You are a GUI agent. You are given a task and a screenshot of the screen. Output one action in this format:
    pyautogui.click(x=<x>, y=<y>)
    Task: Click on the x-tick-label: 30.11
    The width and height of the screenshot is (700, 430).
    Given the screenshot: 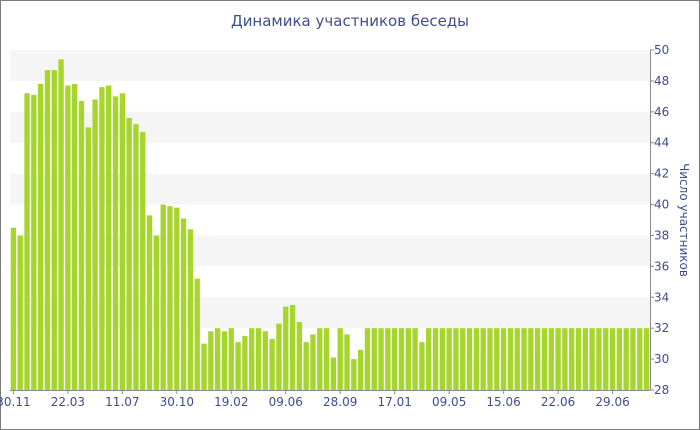 What is the action you would take?
    pyautogui.click(x=15, y=402)
    